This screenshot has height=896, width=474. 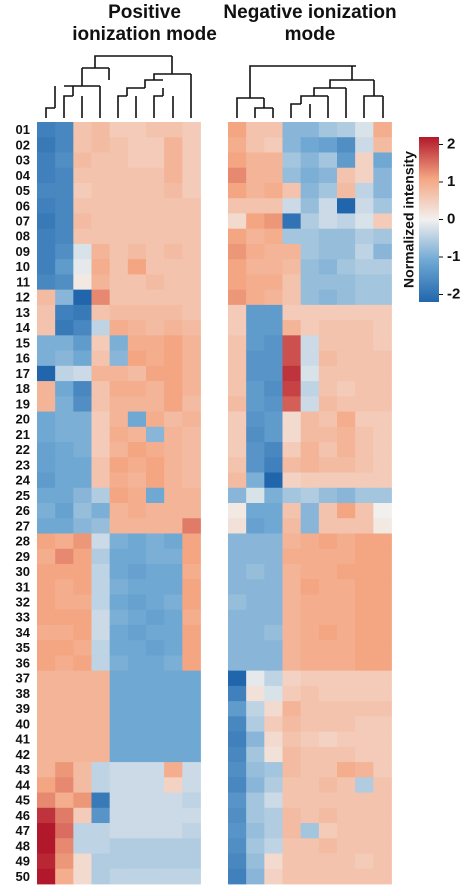 I want to click on row-label: 29, so click(x=23, y=556).